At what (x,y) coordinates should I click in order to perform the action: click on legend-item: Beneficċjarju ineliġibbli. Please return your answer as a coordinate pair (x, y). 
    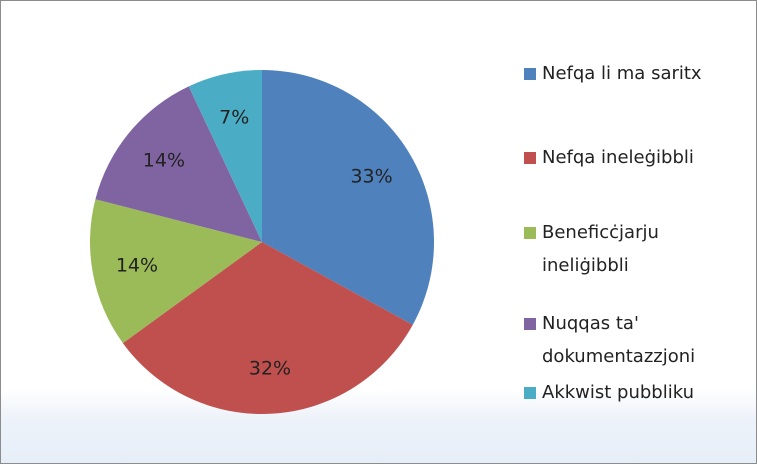
    Looking at the image, I should click on (624, 249).